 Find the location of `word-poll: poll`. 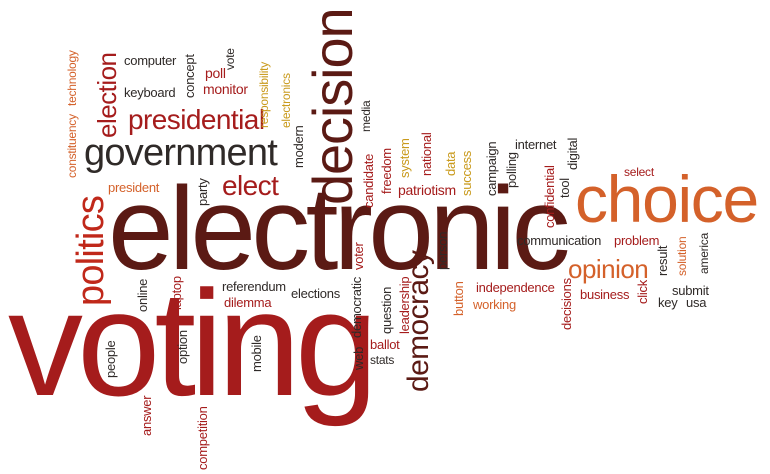

word-poll: poll is located at coordinates (215, 73).